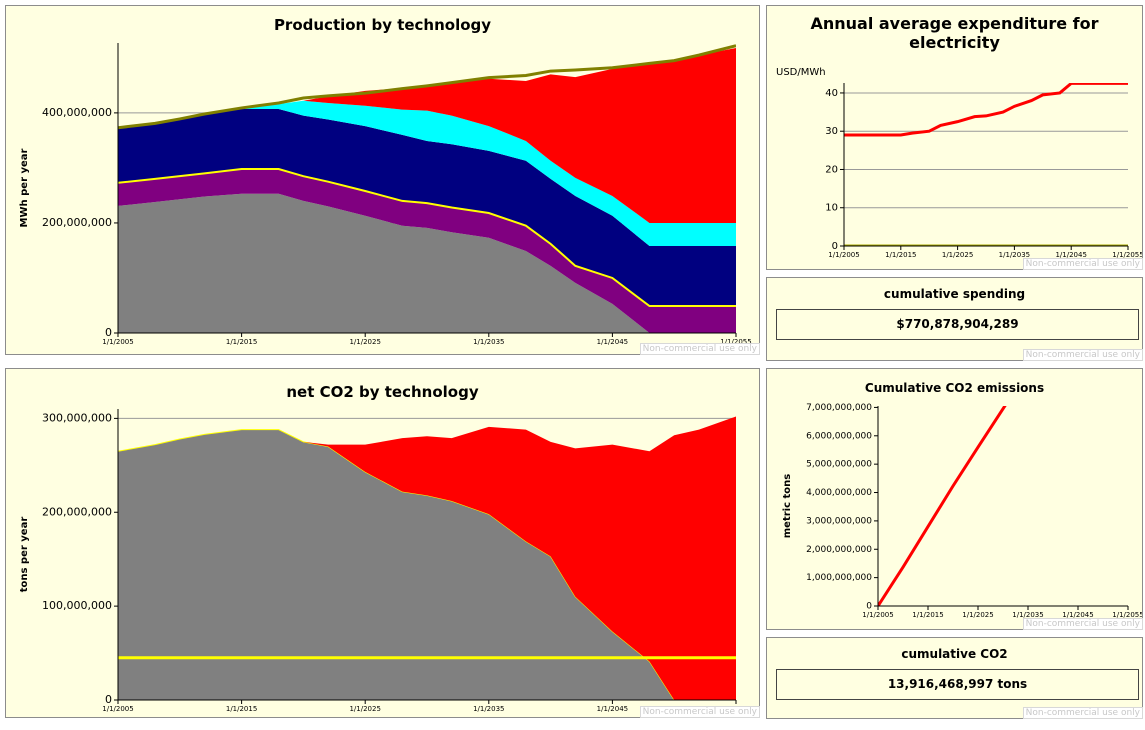 The width and height of the screenshot is (1145, 730). What do you see at coordinates (839, 436) in the screenshot?
I see `y-tick-label: 6,000,000,000` at bounding box center [839, 436].